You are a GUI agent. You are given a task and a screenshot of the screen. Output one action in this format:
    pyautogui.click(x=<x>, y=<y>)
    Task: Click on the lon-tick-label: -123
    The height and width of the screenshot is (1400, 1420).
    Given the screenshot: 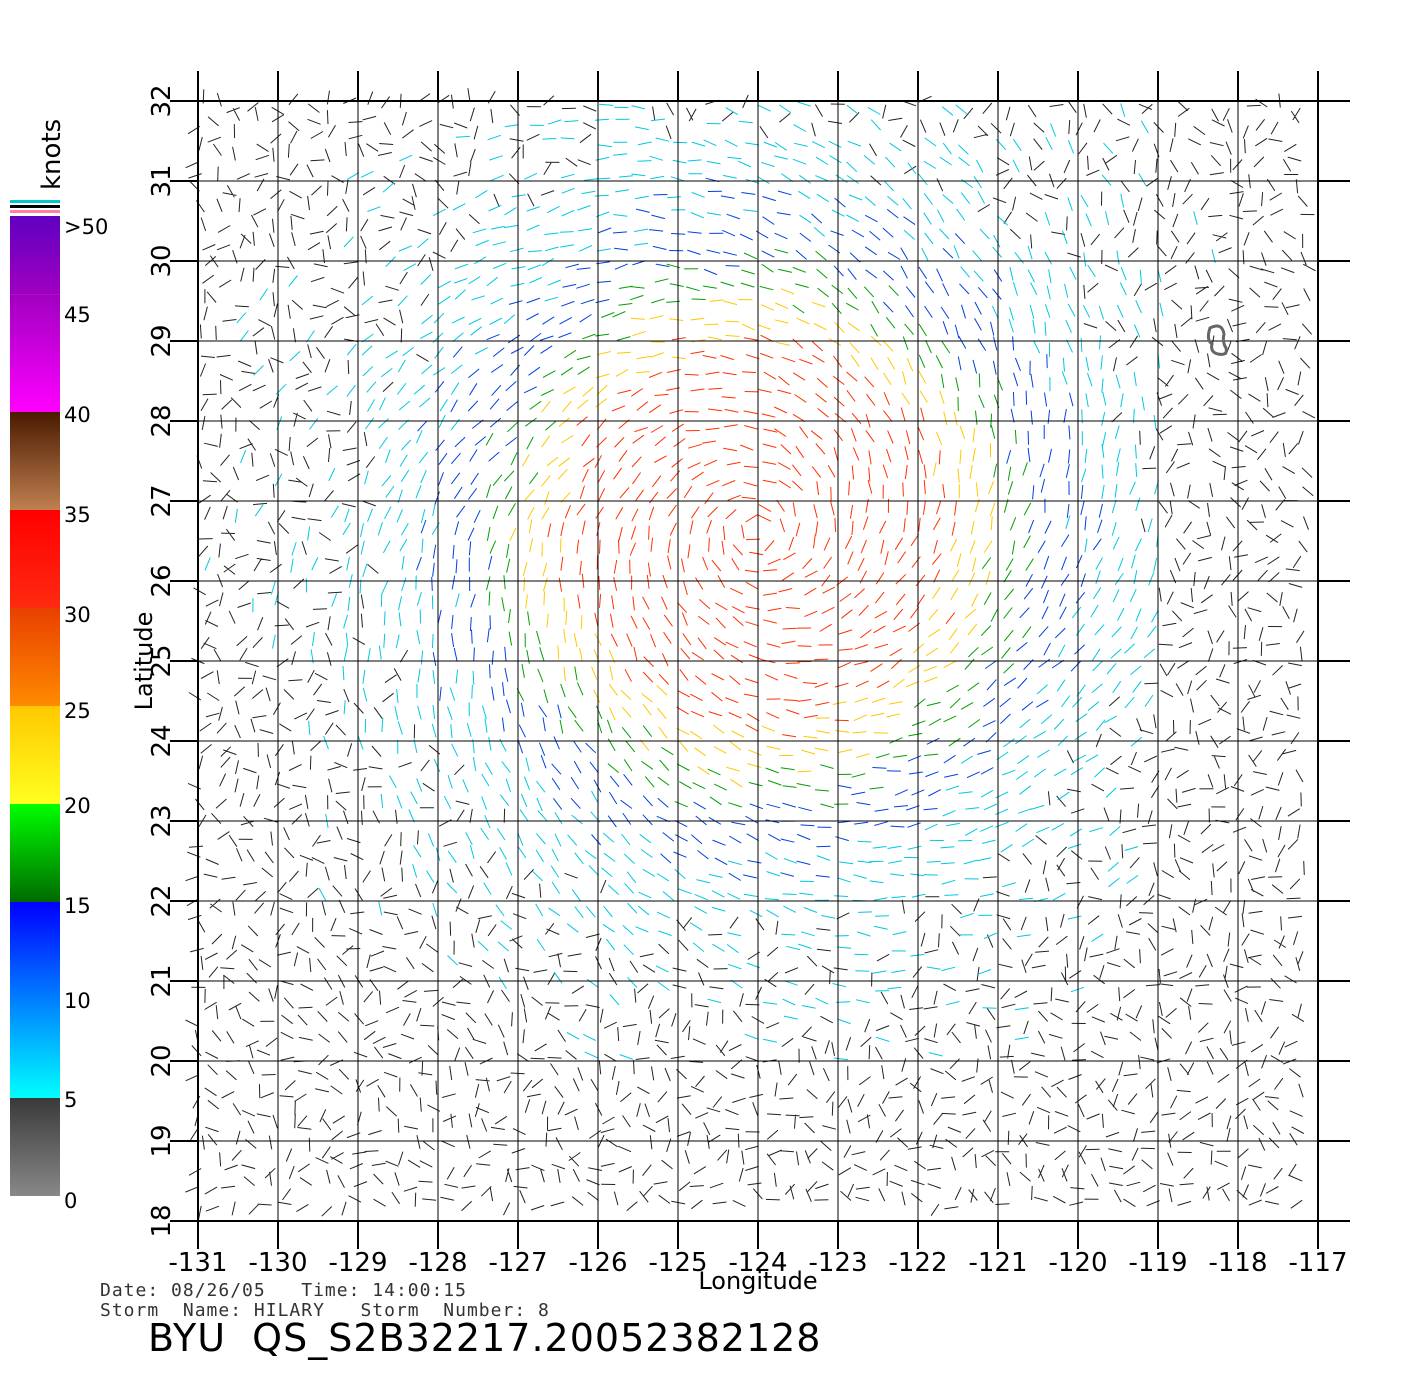 What is the action you would take?
    pyautogui.click(x=837, y=1263)
    